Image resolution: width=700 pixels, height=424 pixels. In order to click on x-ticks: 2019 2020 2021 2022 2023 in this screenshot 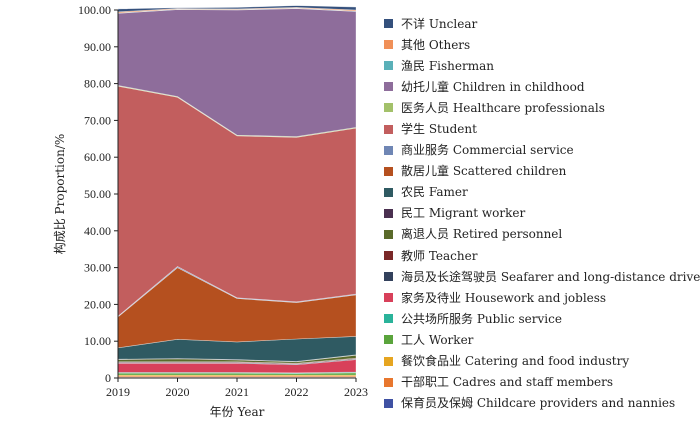, I will do `click(237, 388)`.